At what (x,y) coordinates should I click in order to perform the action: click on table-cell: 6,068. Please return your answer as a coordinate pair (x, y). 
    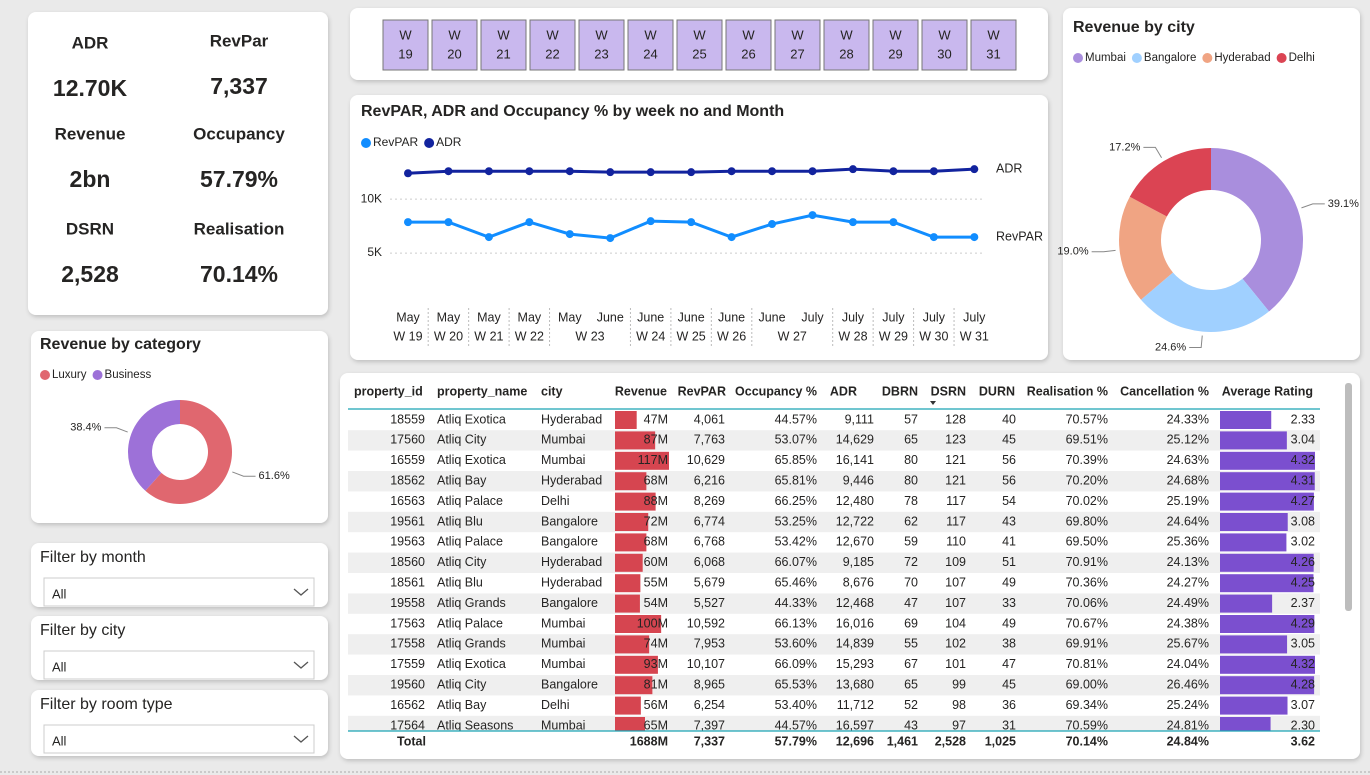
    Looking at the image, I should click on (709, 562).